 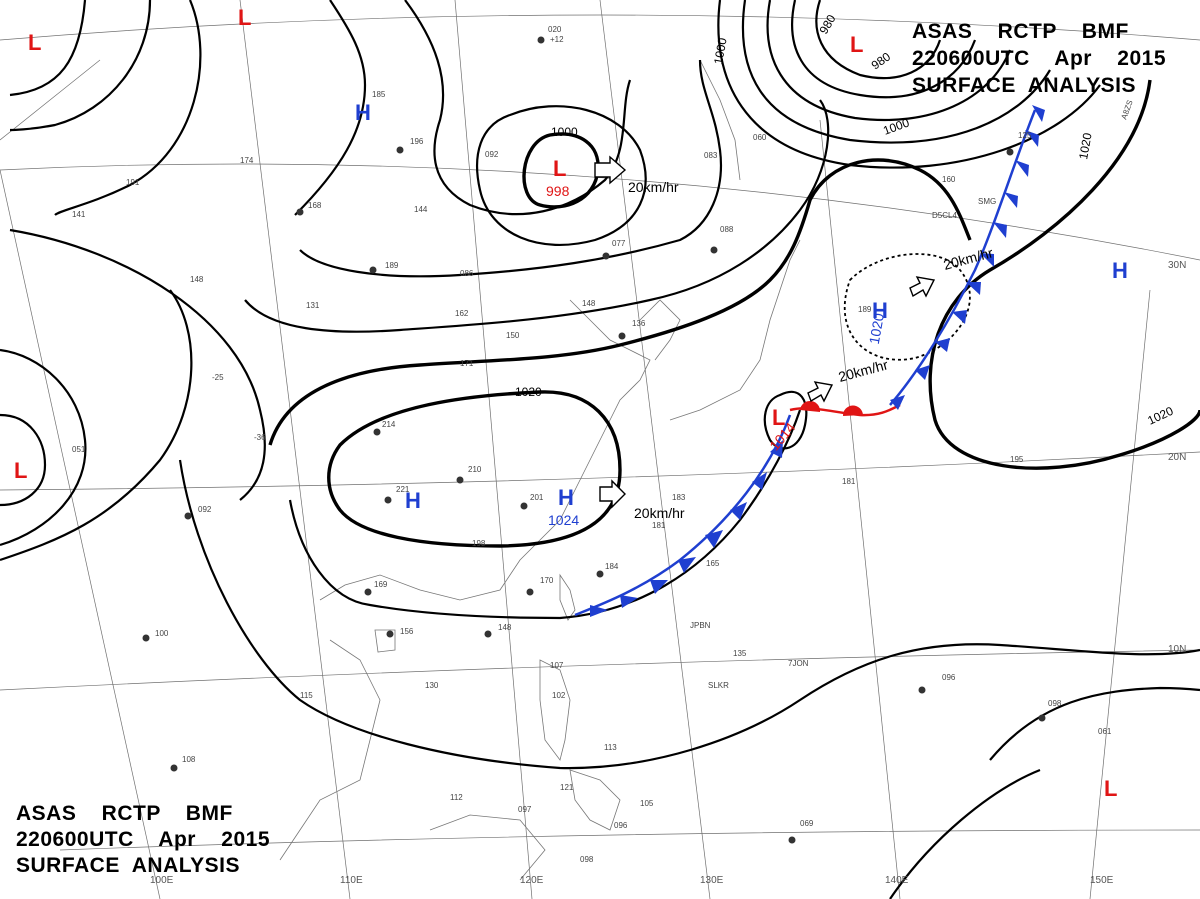 What do you see at coordinates (295, 449) in the screenshot?
I see `meridian-110e` at bounding box center [295, 449].